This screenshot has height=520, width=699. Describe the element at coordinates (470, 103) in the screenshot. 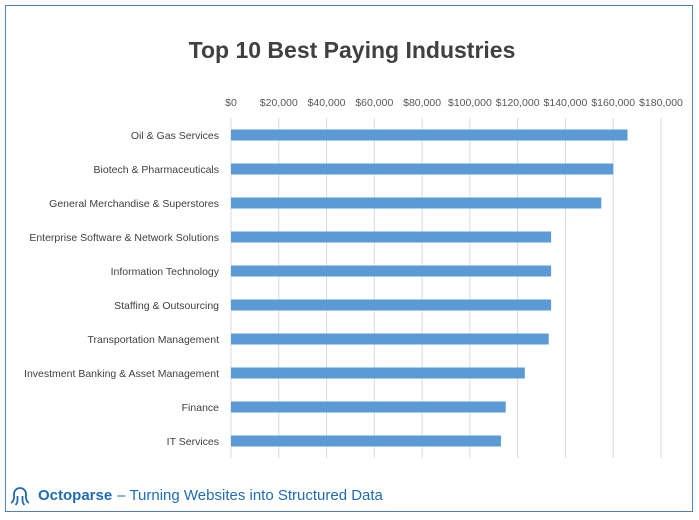

I see `x-tick-label: $100,000` at that location.